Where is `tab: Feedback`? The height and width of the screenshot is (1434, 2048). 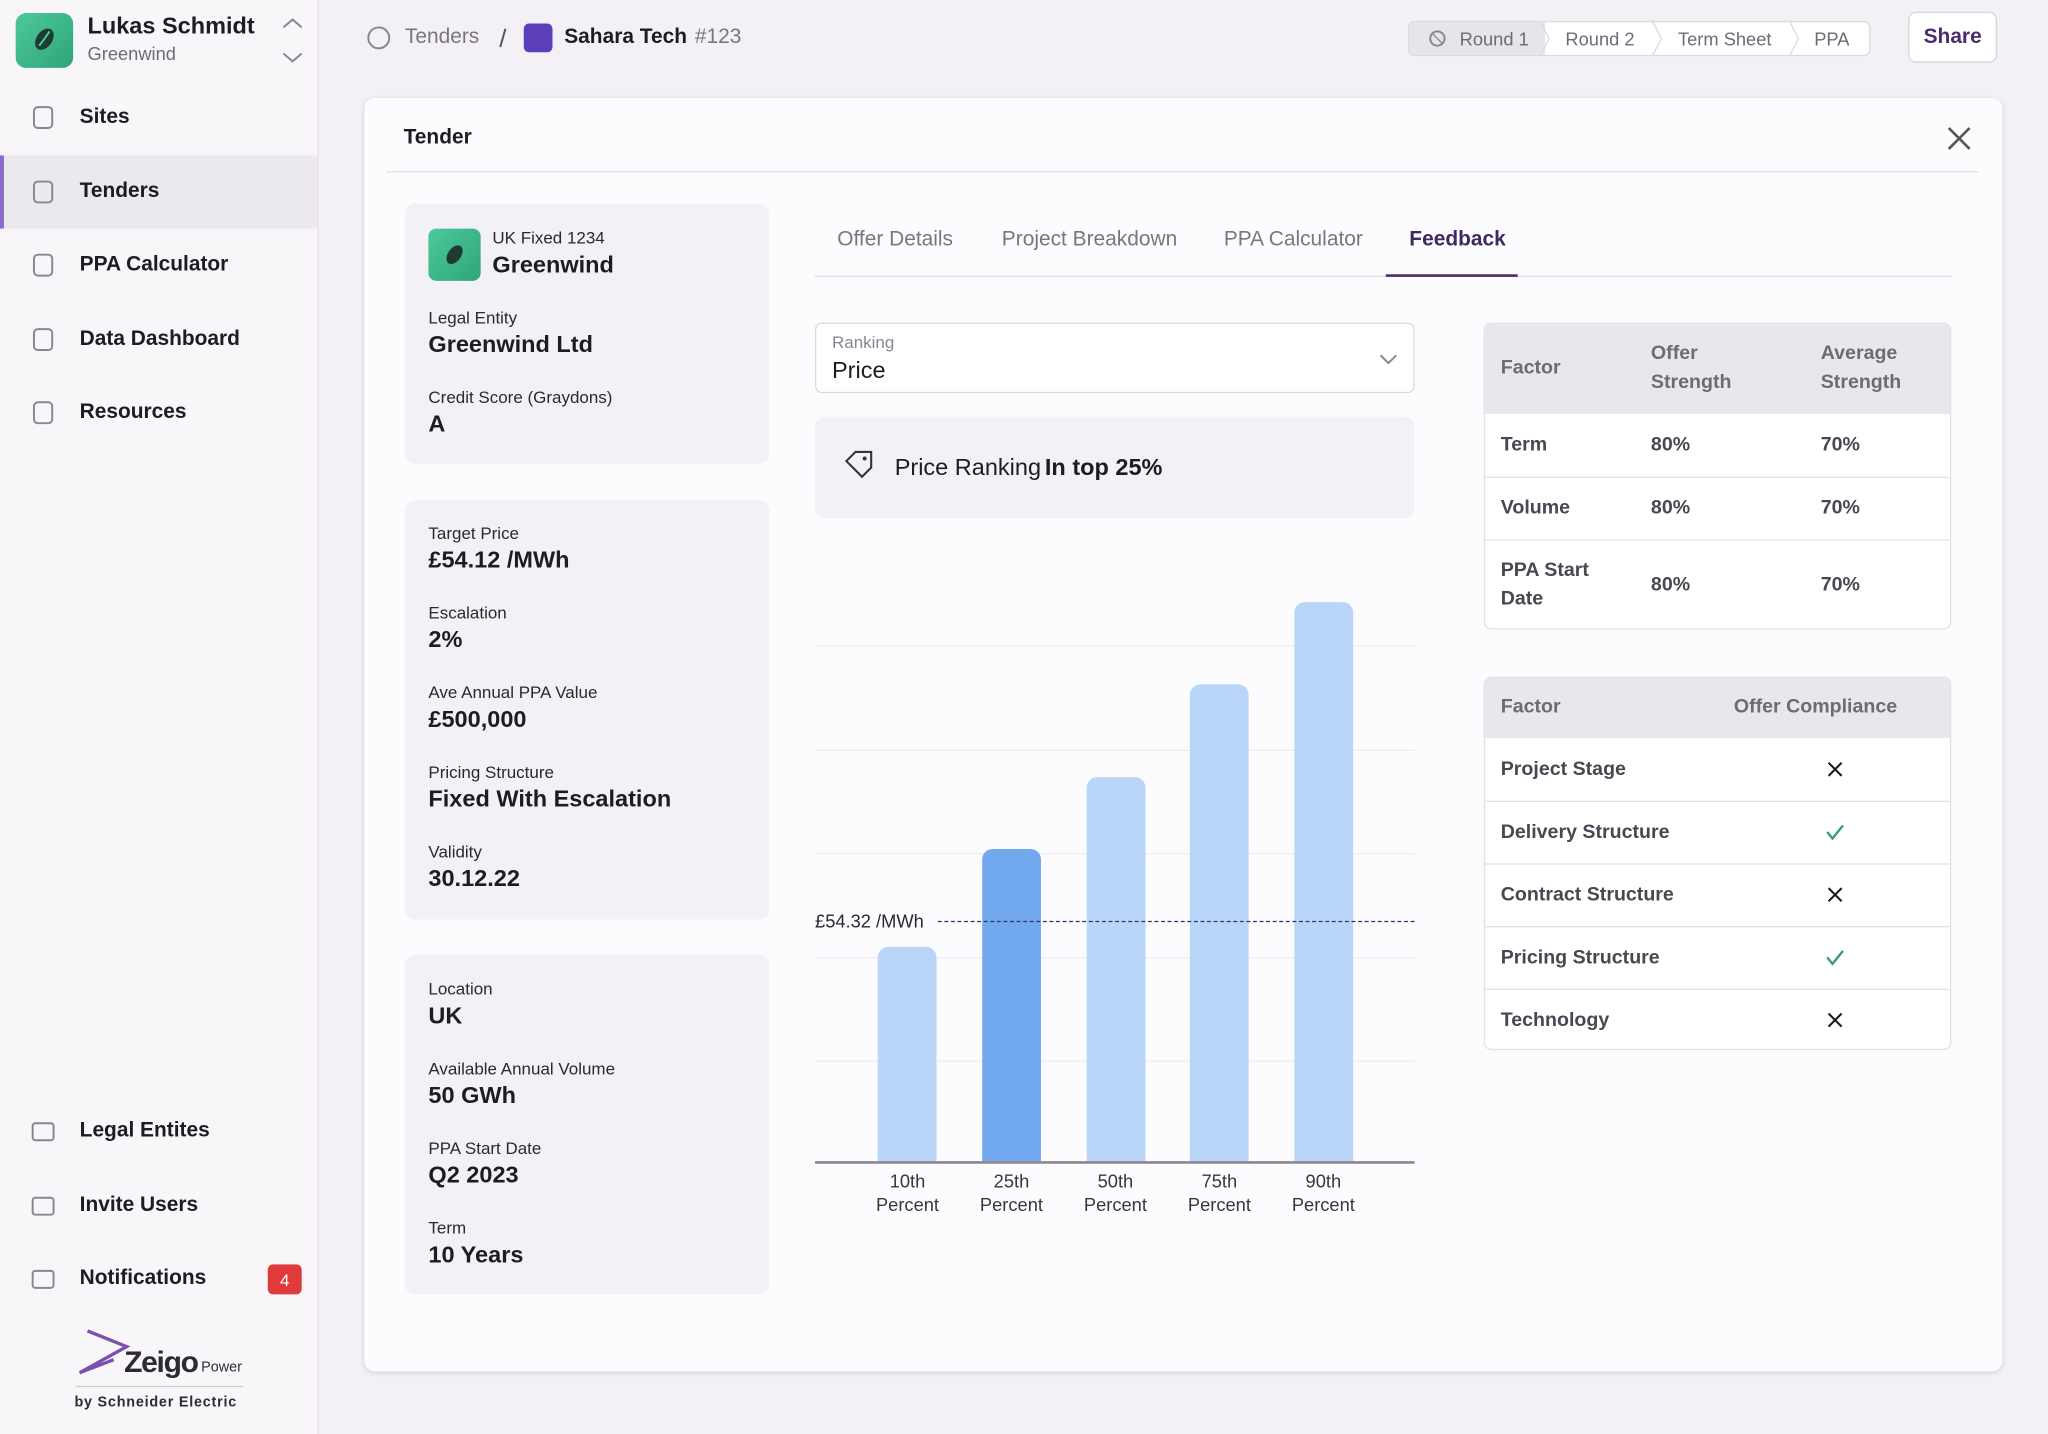
tab: Feedback is located at coordinates (1457, 239).